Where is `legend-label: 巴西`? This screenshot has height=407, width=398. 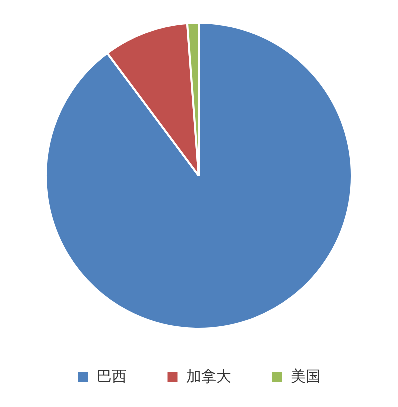 legend-label: 巴西 is located at coordinates (111, 376).